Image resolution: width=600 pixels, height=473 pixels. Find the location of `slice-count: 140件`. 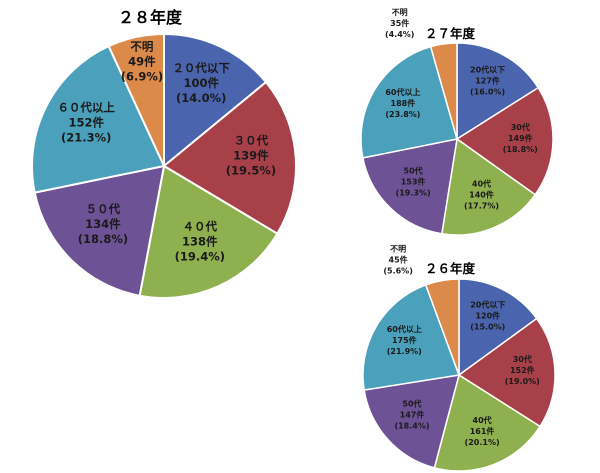

slice-count: 140件 is located at coordinates (481, 194).